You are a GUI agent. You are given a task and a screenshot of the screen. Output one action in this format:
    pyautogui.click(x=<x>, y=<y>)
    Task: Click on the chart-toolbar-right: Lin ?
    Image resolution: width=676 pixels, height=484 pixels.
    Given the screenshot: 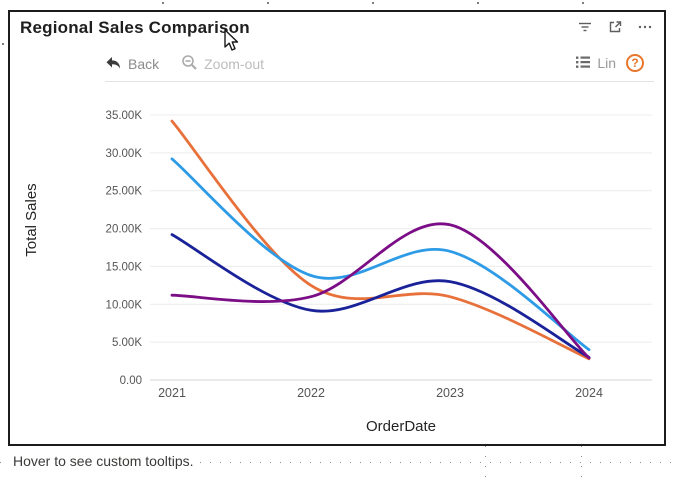 What is the action you would take?
    pyautogui.click(x=609, y=63)
    